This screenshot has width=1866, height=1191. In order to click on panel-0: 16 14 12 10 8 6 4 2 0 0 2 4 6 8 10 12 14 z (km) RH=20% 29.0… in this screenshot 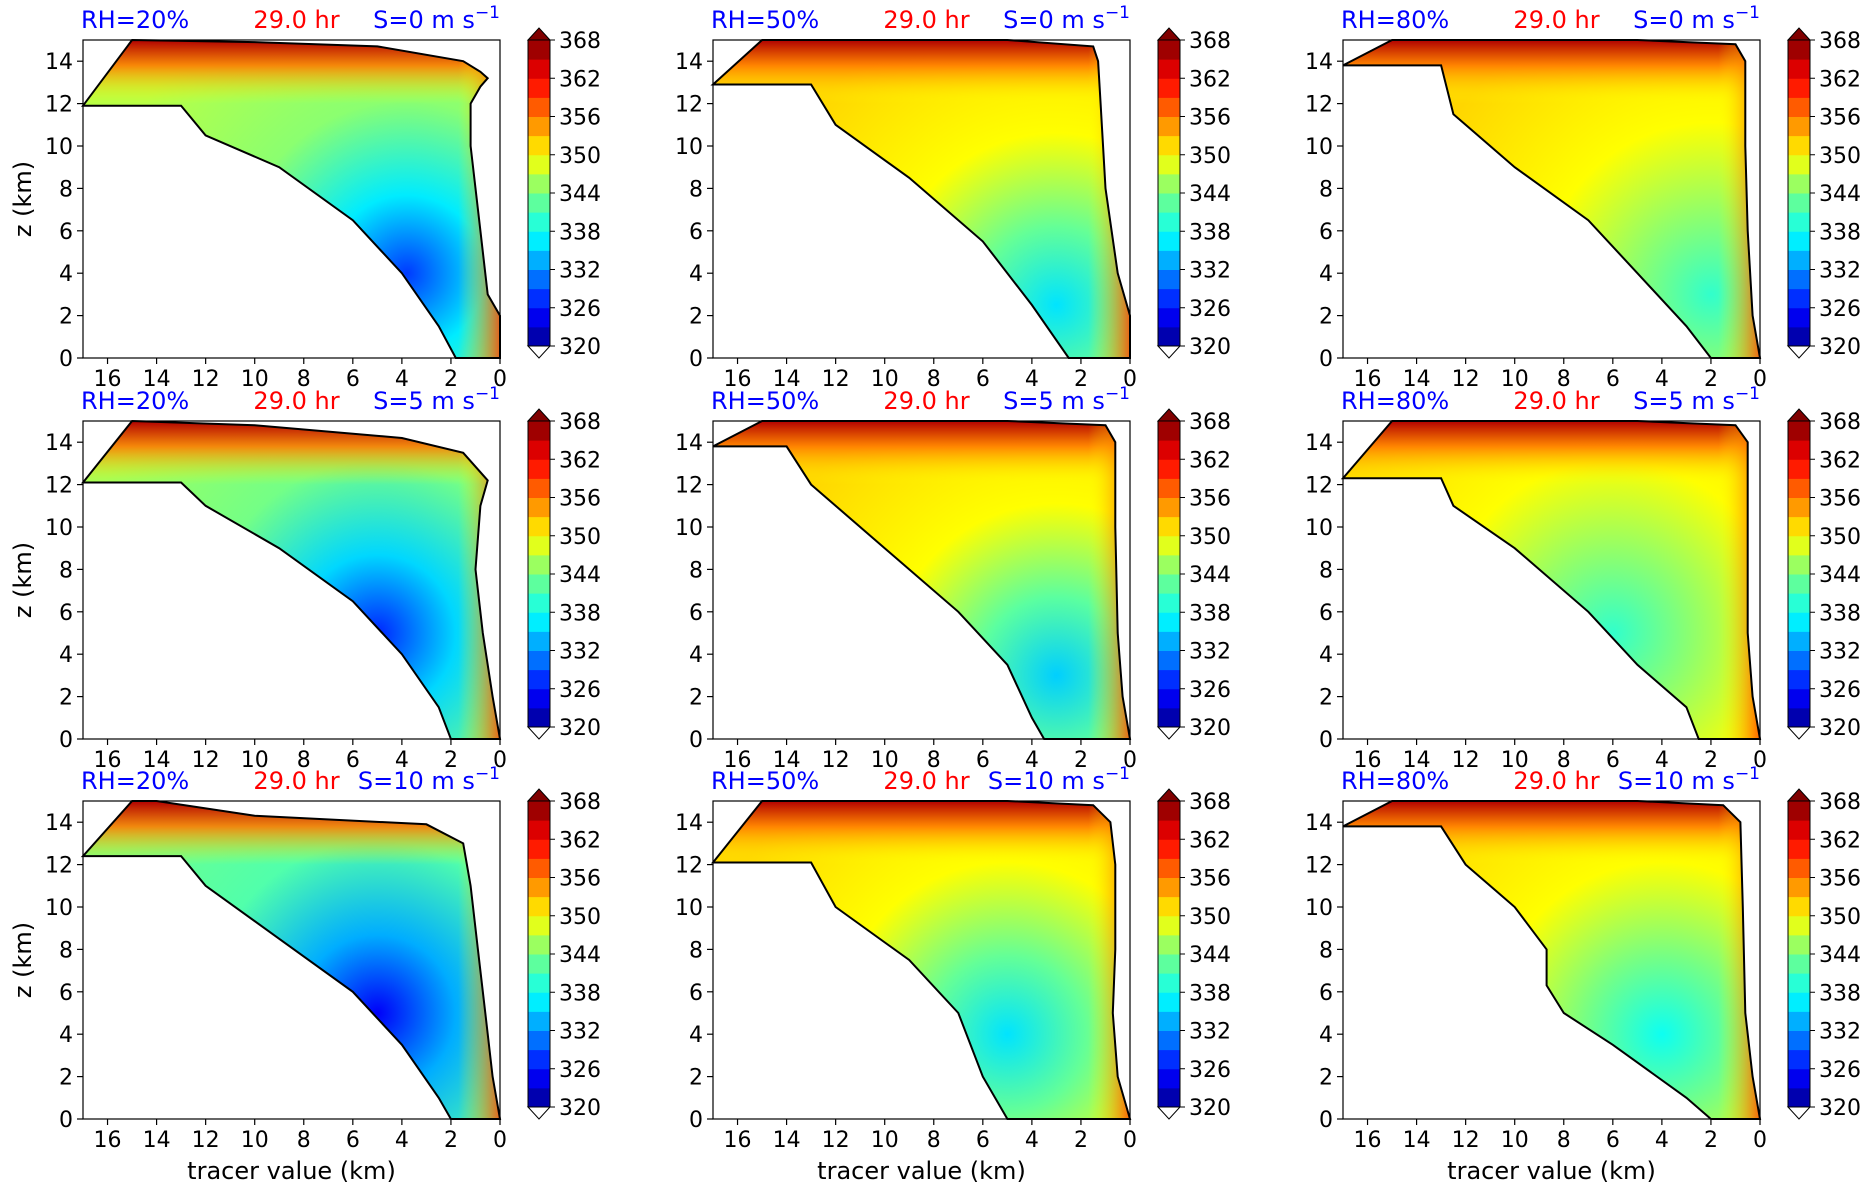, I will do `click(305, 197)`.